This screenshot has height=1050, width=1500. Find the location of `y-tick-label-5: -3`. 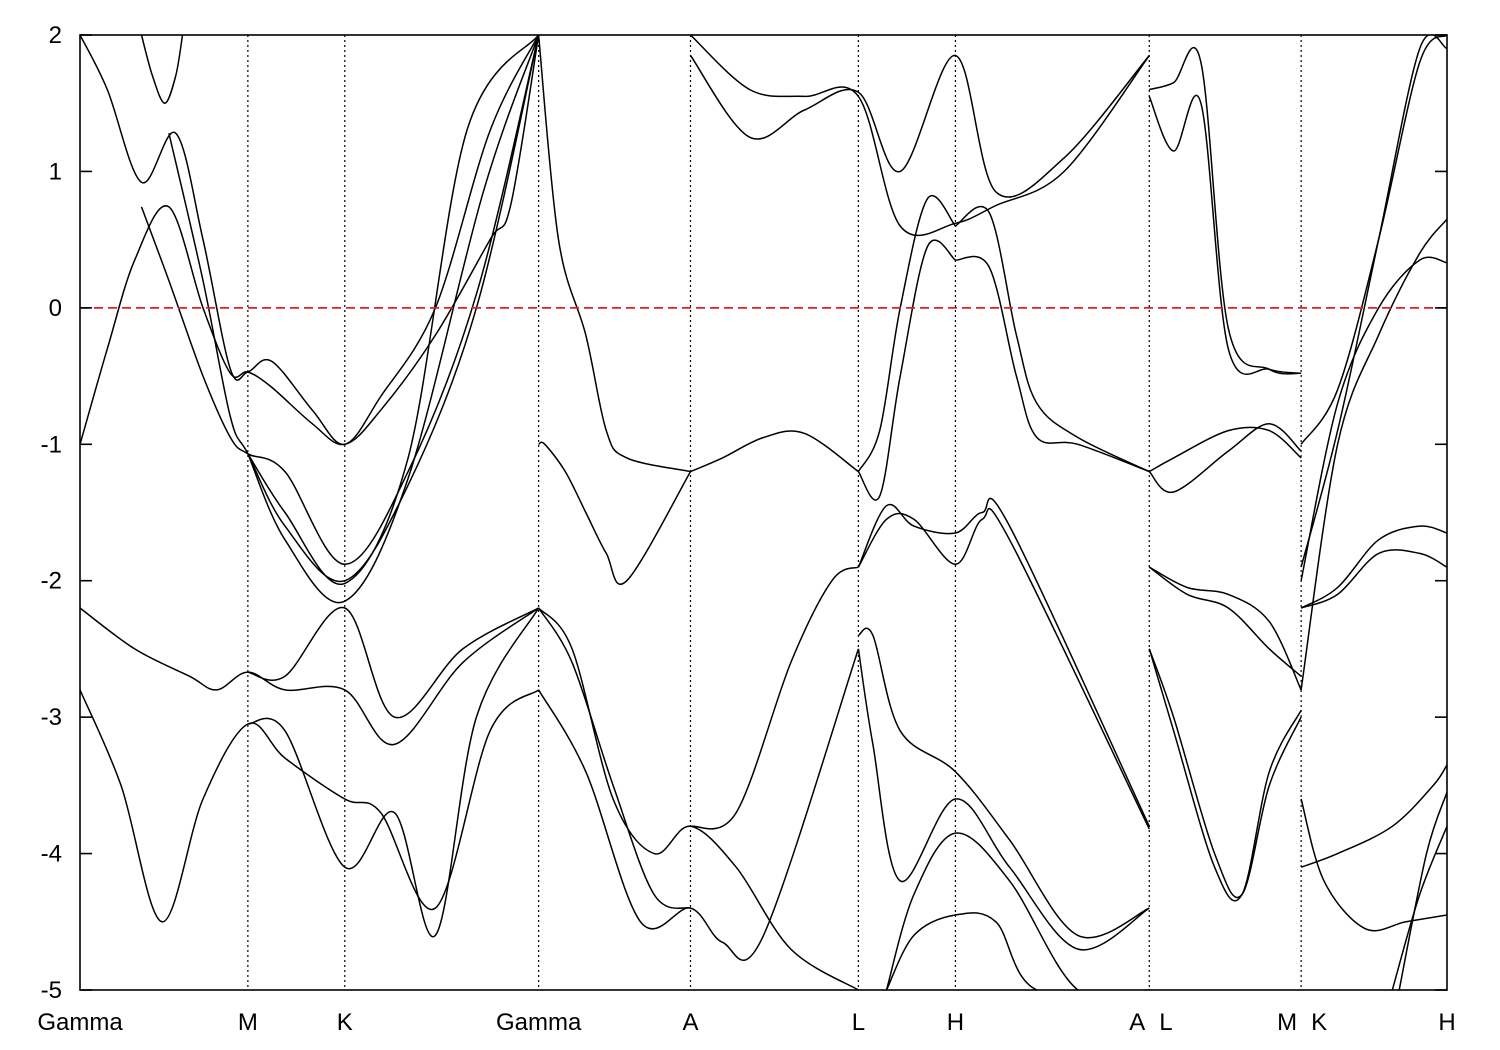

y-tick-label-5: -3 is located at coordinates (51, 717).